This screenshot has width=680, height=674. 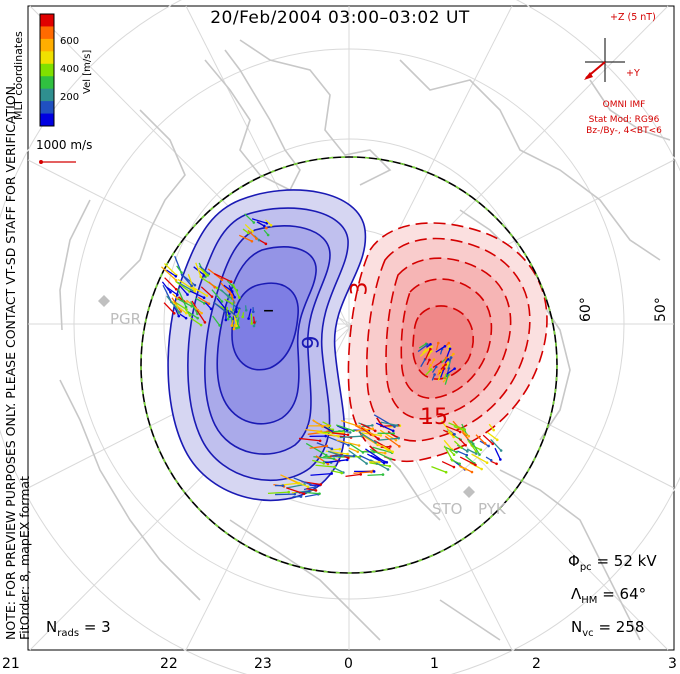 What do you see at coordinates (47, 120) in the screenshot?
I see `colorbar-band` at bounding box center [47, 120].